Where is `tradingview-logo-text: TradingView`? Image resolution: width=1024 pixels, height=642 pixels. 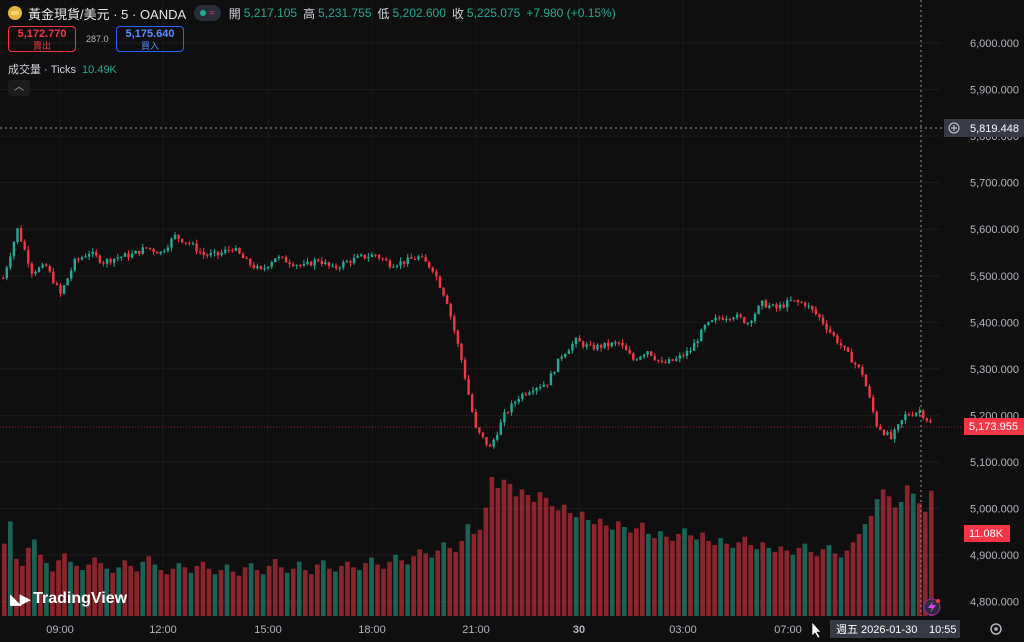
tradingview-logo-text: TradingView is located at coordinates (80, 598).